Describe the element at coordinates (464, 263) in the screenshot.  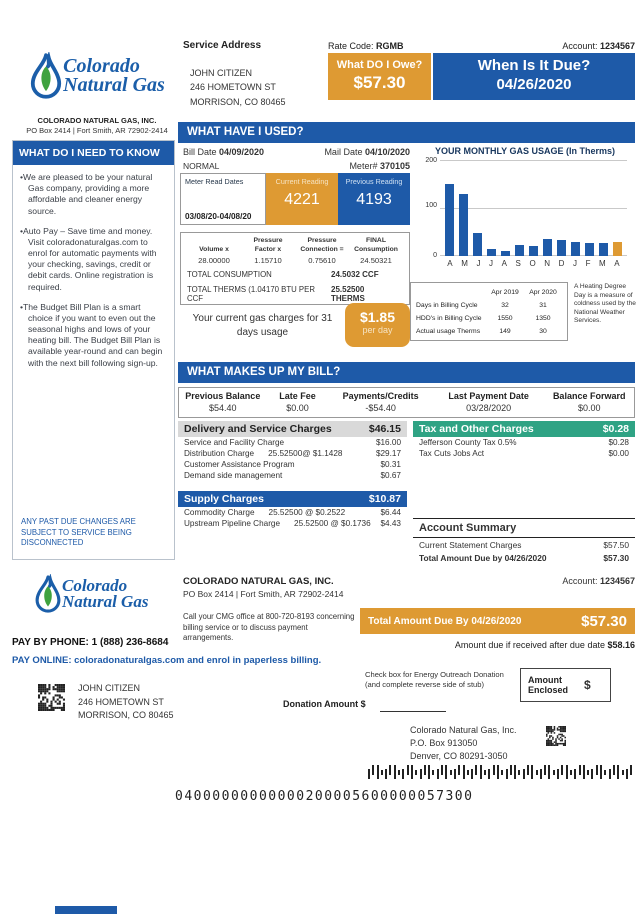
I see `x-label-1: M` at that location.